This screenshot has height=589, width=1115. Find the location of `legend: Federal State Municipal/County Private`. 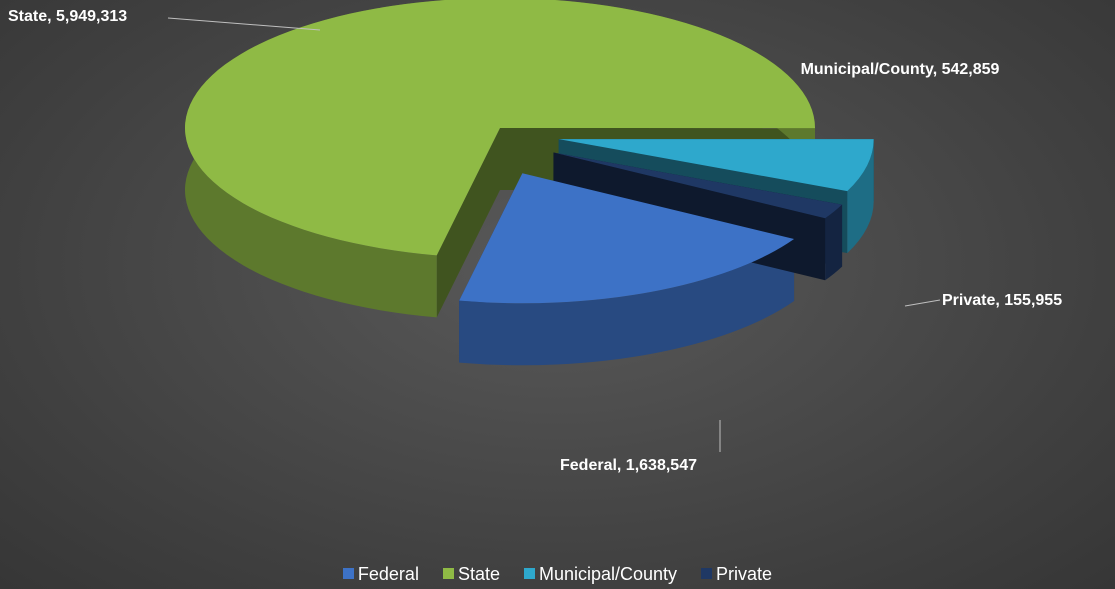

legend: Federal State Municipal/County Private is located at coordinates (557, 574).